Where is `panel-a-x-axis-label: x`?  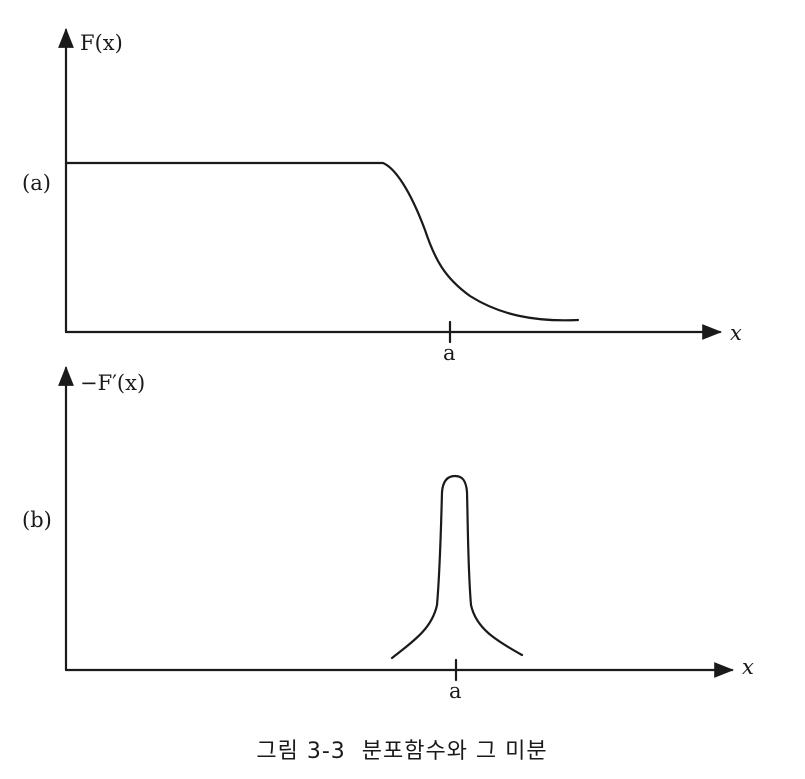
panel-a-x-axis-label: x is located at coordinates (736, 333).